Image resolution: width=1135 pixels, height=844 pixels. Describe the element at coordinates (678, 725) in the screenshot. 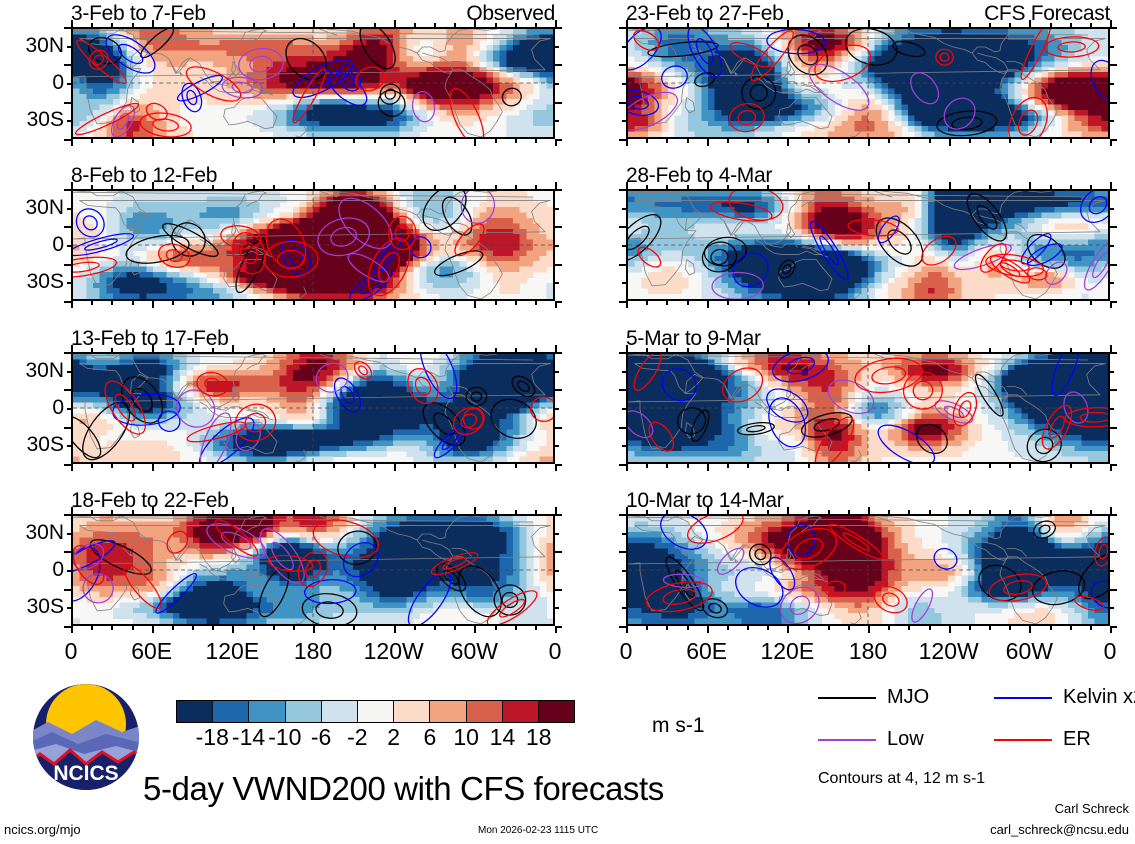

I see `colorbar-unit-label: m s-1` at that location.